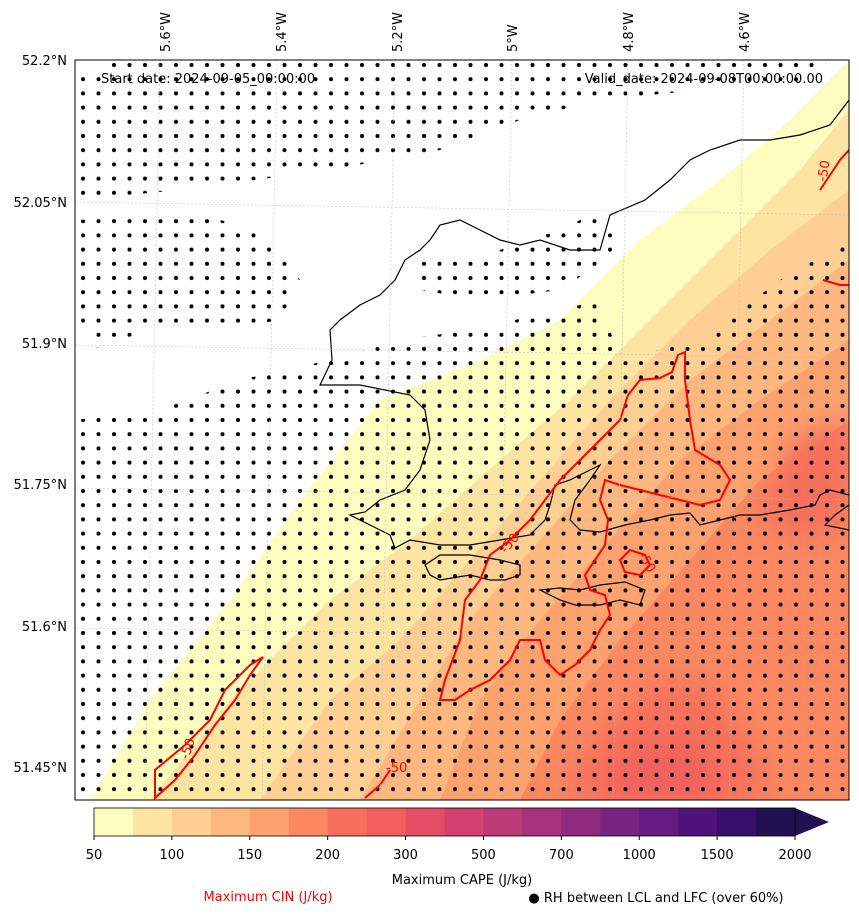  What do you see at coordinates (639, 855) in the screenshot?
I see `colorbar-tick-label: 1000` at bounding box center [639, 855].